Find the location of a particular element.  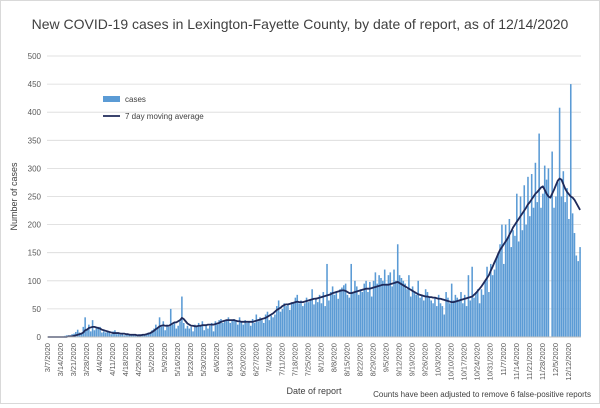

x-tick-label: 12/5/2020 is located at coordinates (555, 359).